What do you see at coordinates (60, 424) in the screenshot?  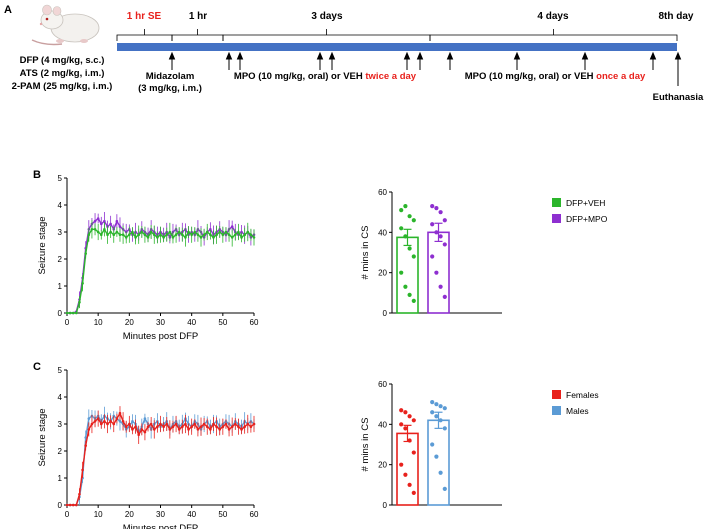 I see `y-tick-label: 3` at bounding box center [60, 424].